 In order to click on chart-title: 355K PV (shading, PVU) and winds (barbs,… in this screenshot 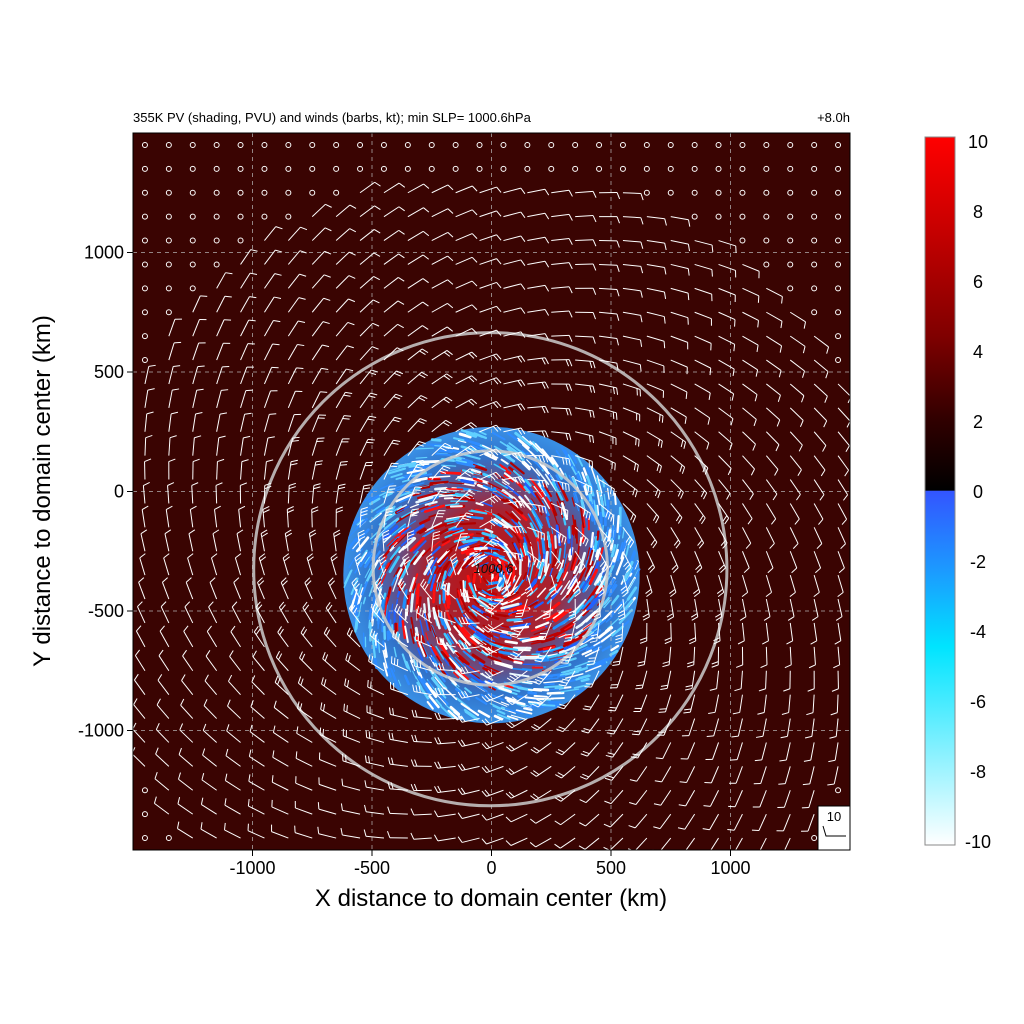, I will do `click(332, 117)`.